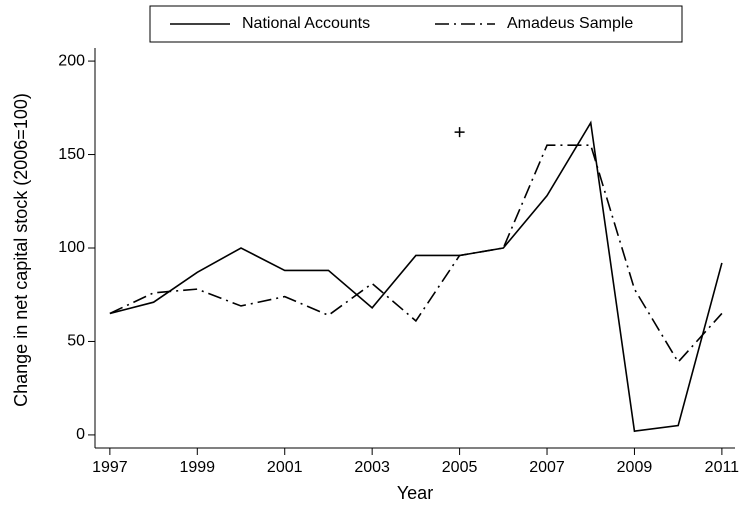  Describe the element at coordinates (306, 23) in the screenshot. I see `legend-label: National Accounts` at that location.